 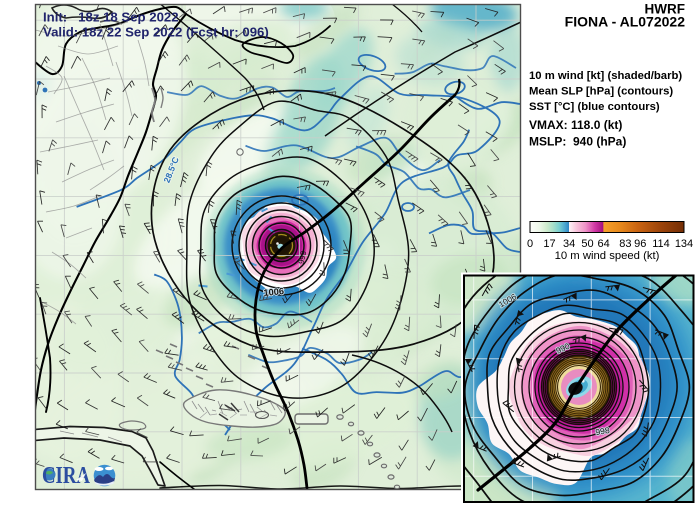 What do you see at coordinates (575, 125) in the screenshot?
I see `svg-text: VMAX: 118.0 (kt)` at bounding box center [575, 125].